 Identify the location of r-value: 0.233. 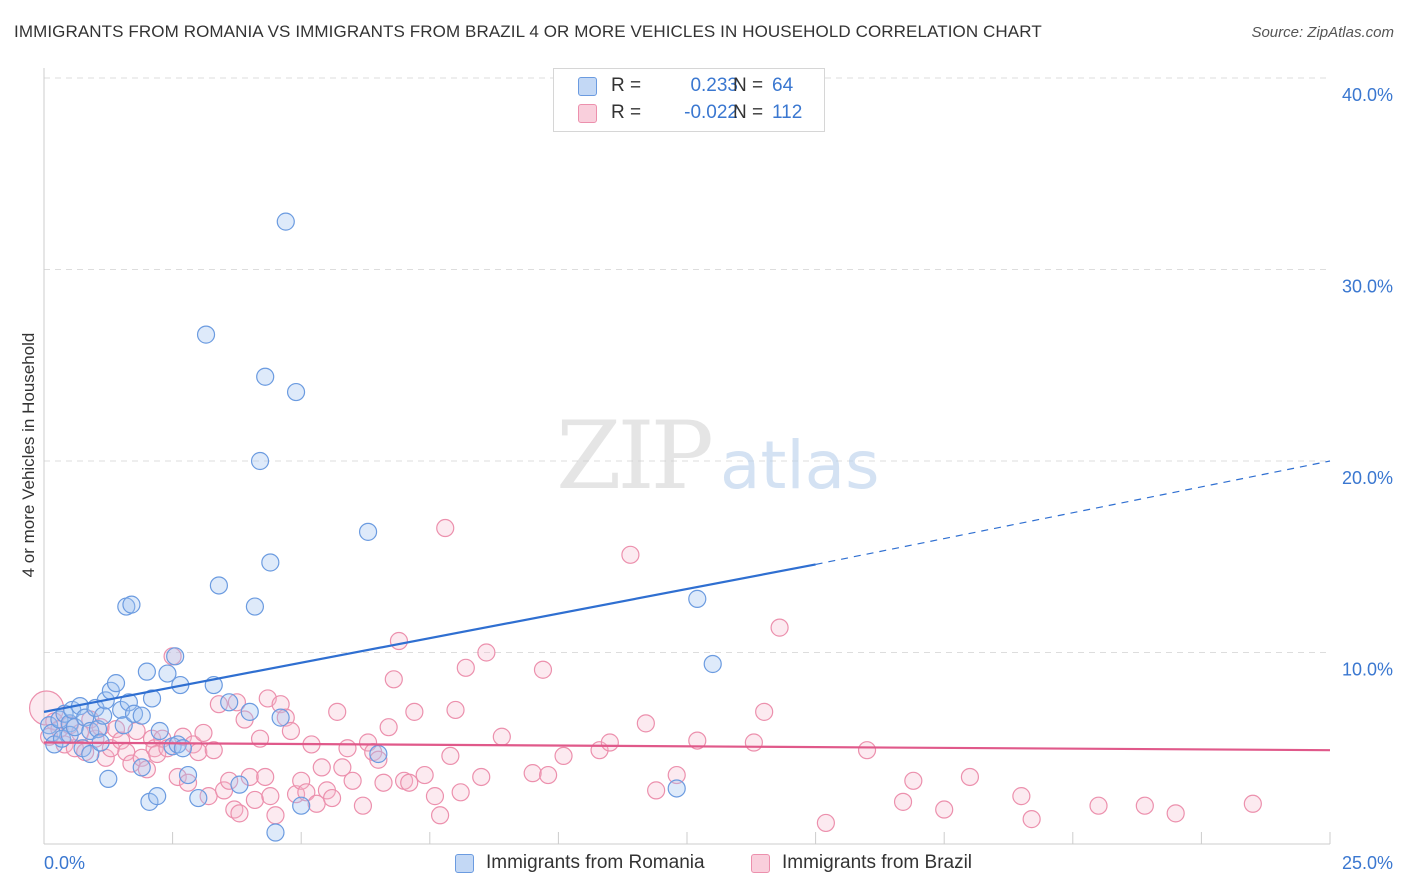
(714, 85).